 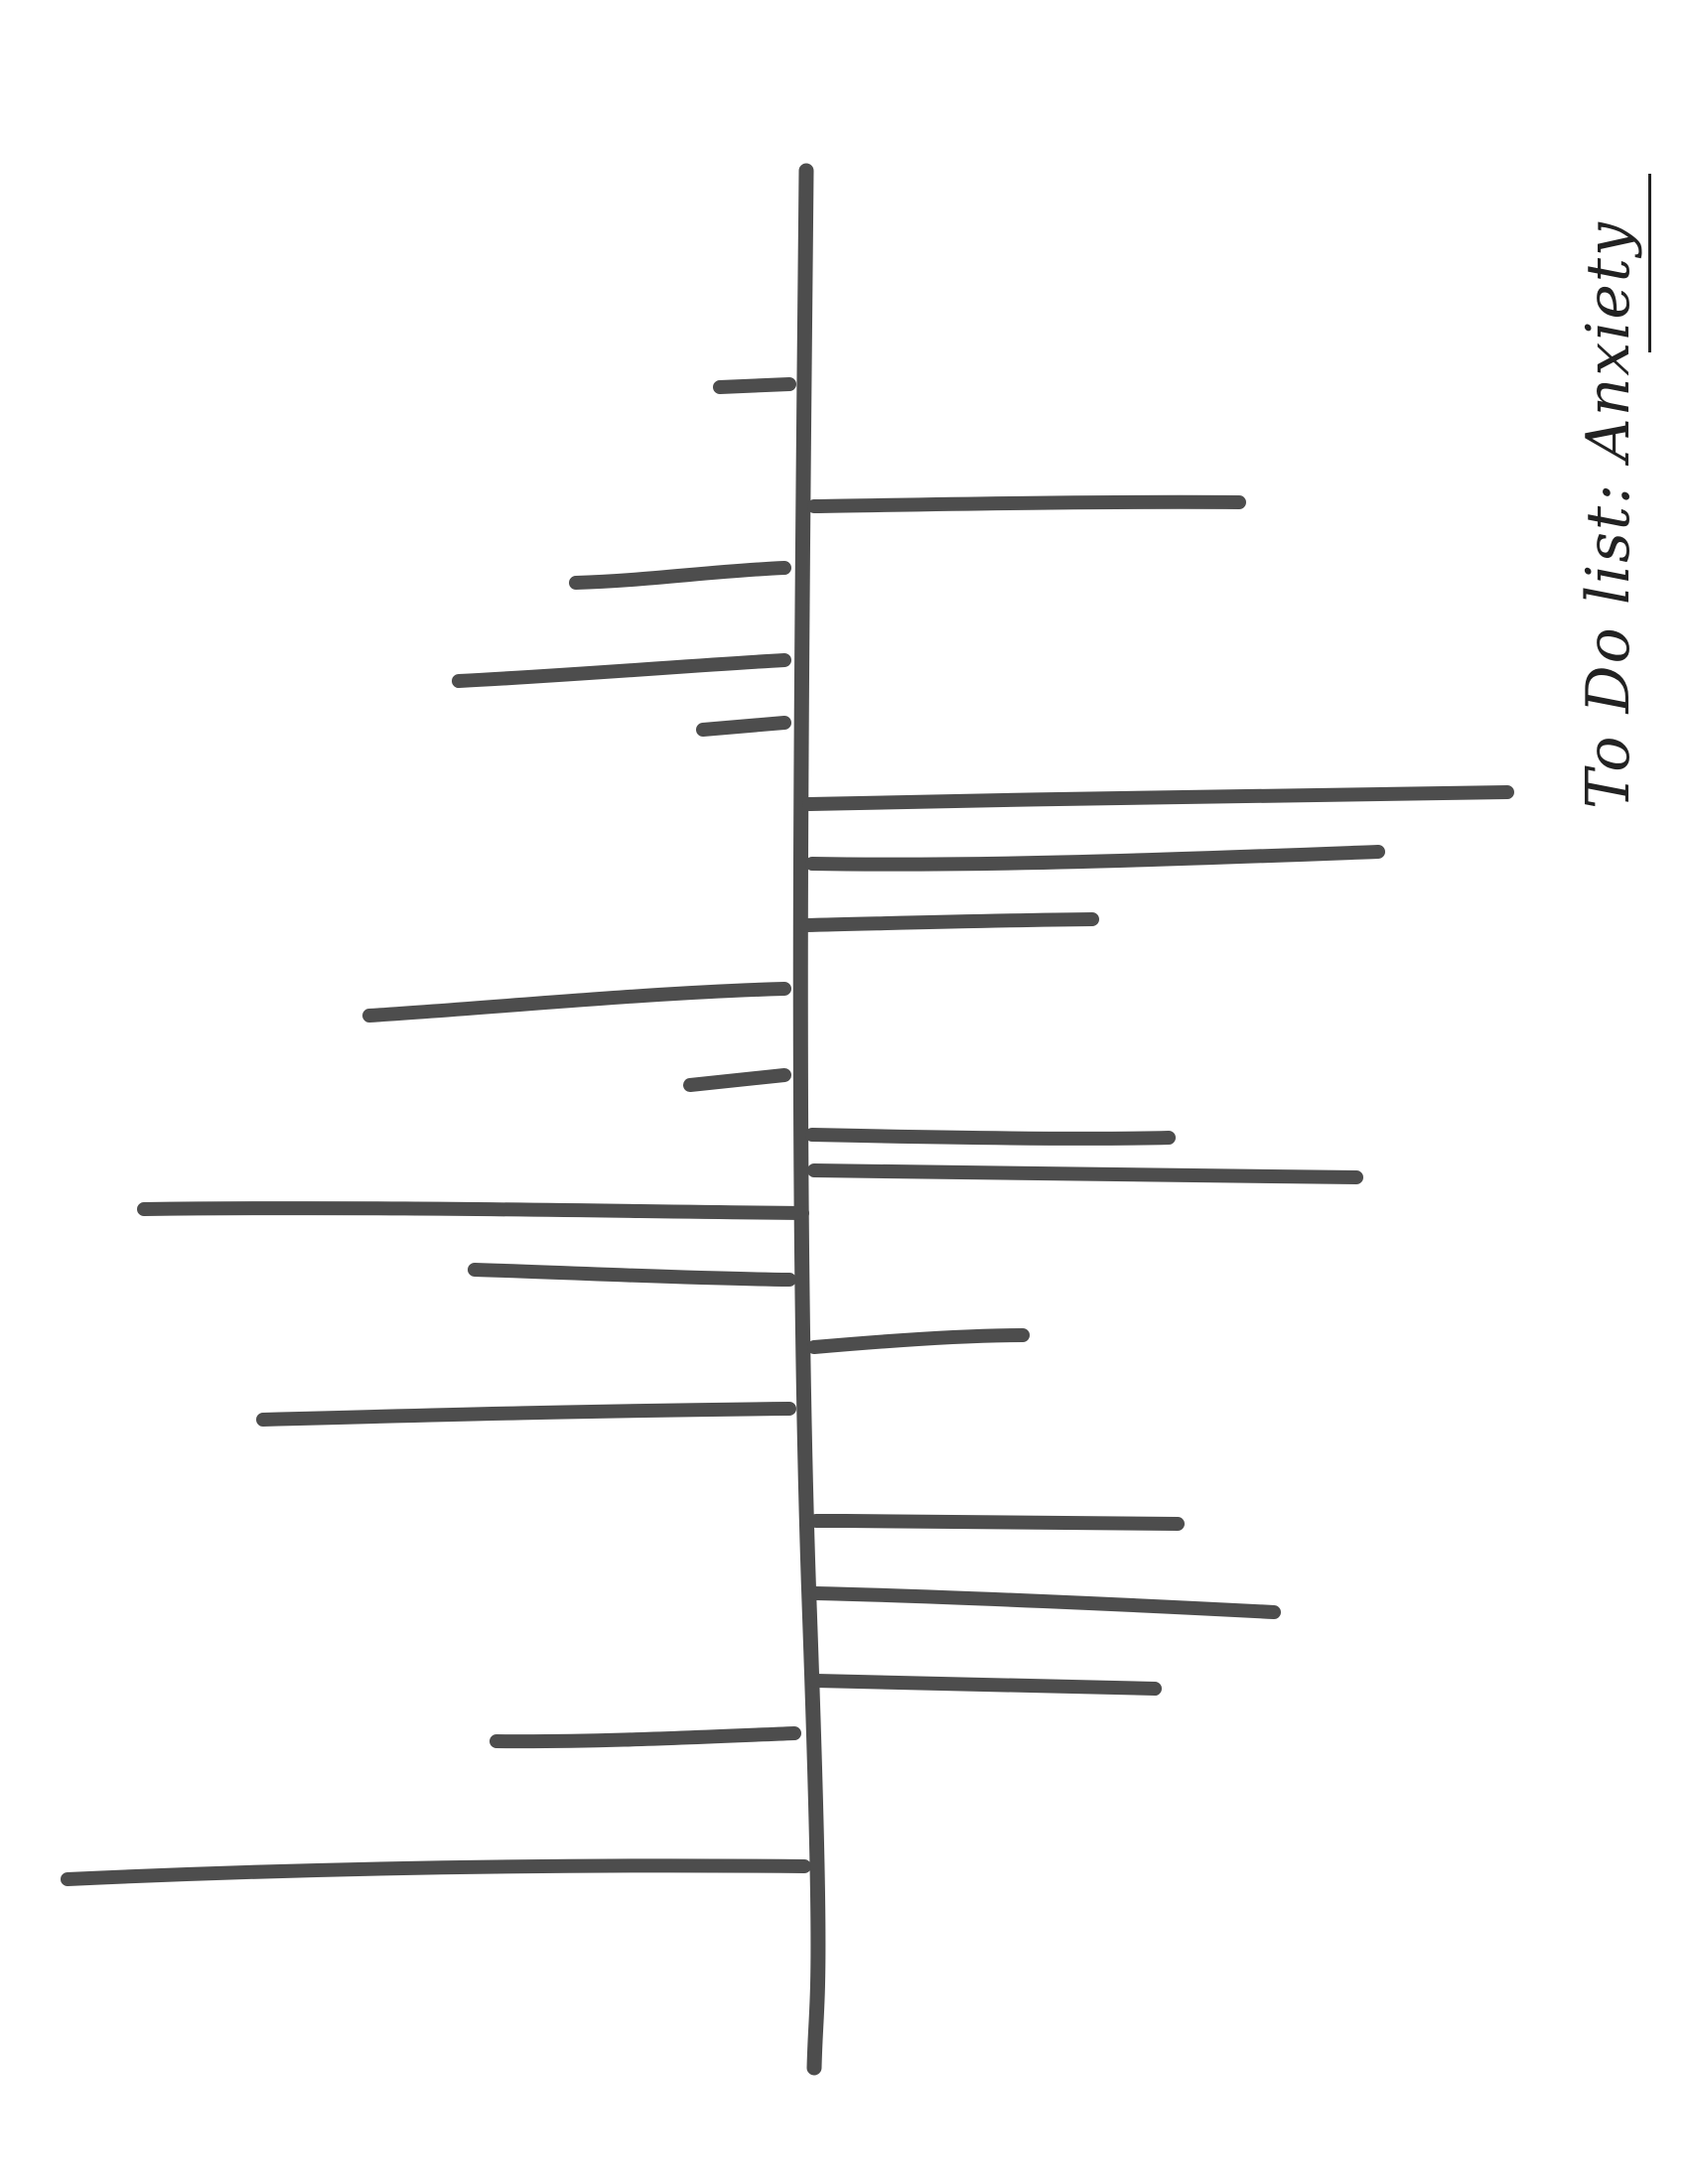 What do you see at coordinates (1649, 263) in the screenshot?
I see `title-underline` at bounding box center [1649, 263].